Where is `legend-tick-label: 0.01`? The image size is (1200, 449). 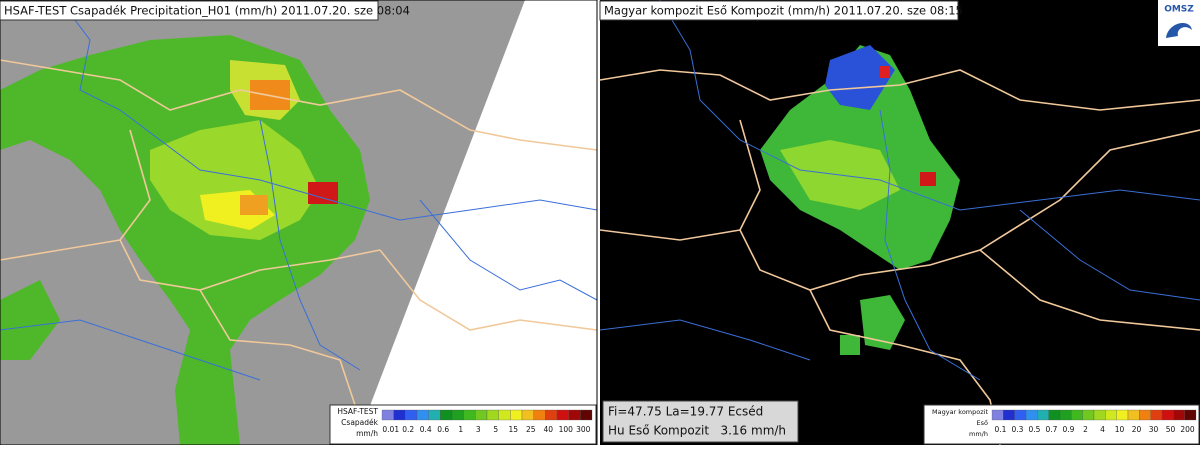
legend-tick-label: 0.01 is located at coordinates (390, 429).